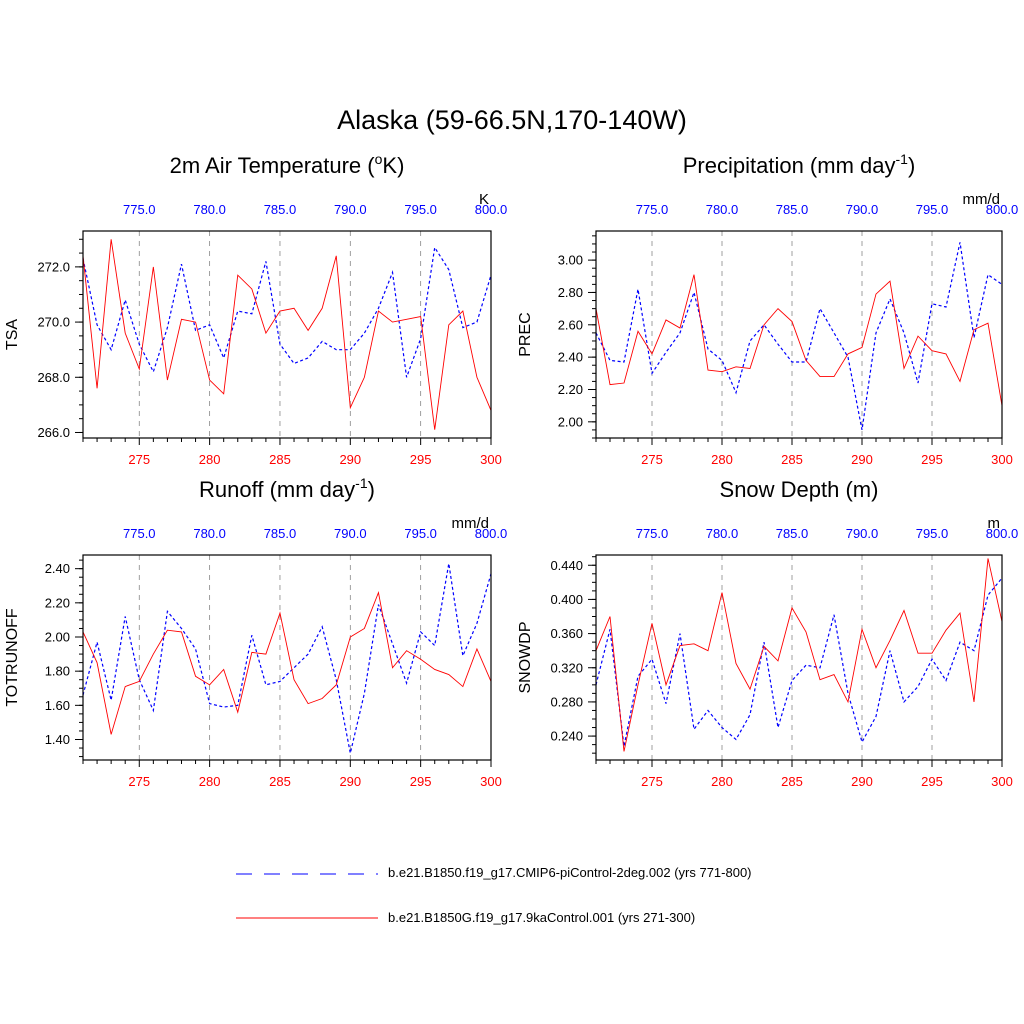 This screenshot has width=1024, height=1024. What do you see at coordinates (566, 736) in the screenshot?
I see `y-tick-label: 0.240` at bounding box center [566, 736].